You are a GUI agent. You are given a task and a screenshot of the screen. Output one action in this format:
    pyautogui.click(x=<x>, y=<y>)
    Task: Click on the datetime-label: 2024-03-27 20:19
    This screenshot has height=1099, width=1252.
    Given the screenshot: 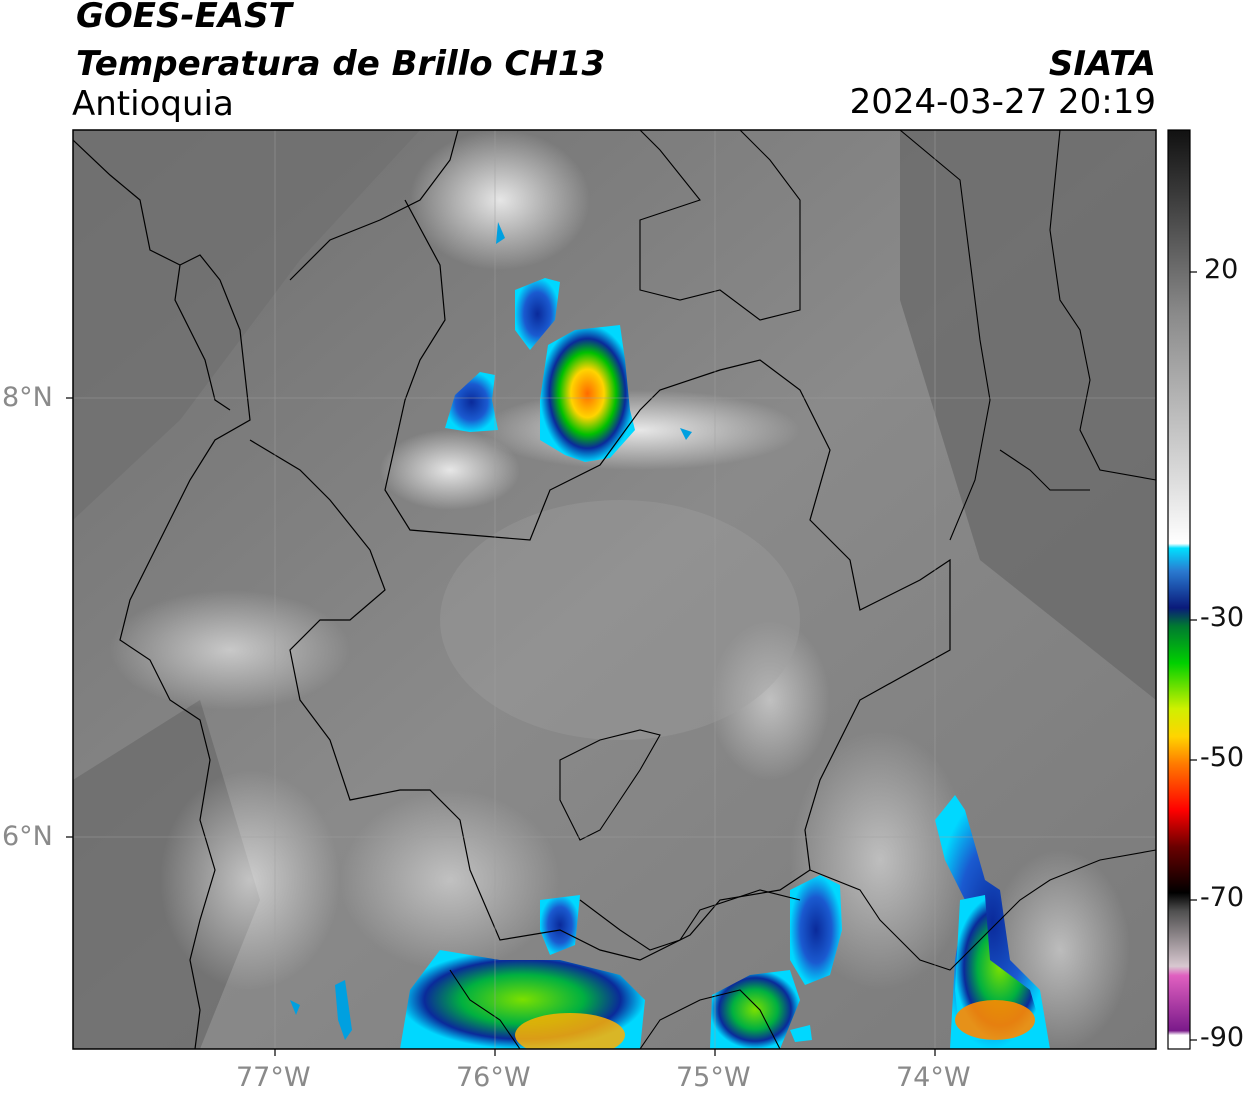 What is the action you would take?
    pyautogui.click(x=1002, y=102)
    